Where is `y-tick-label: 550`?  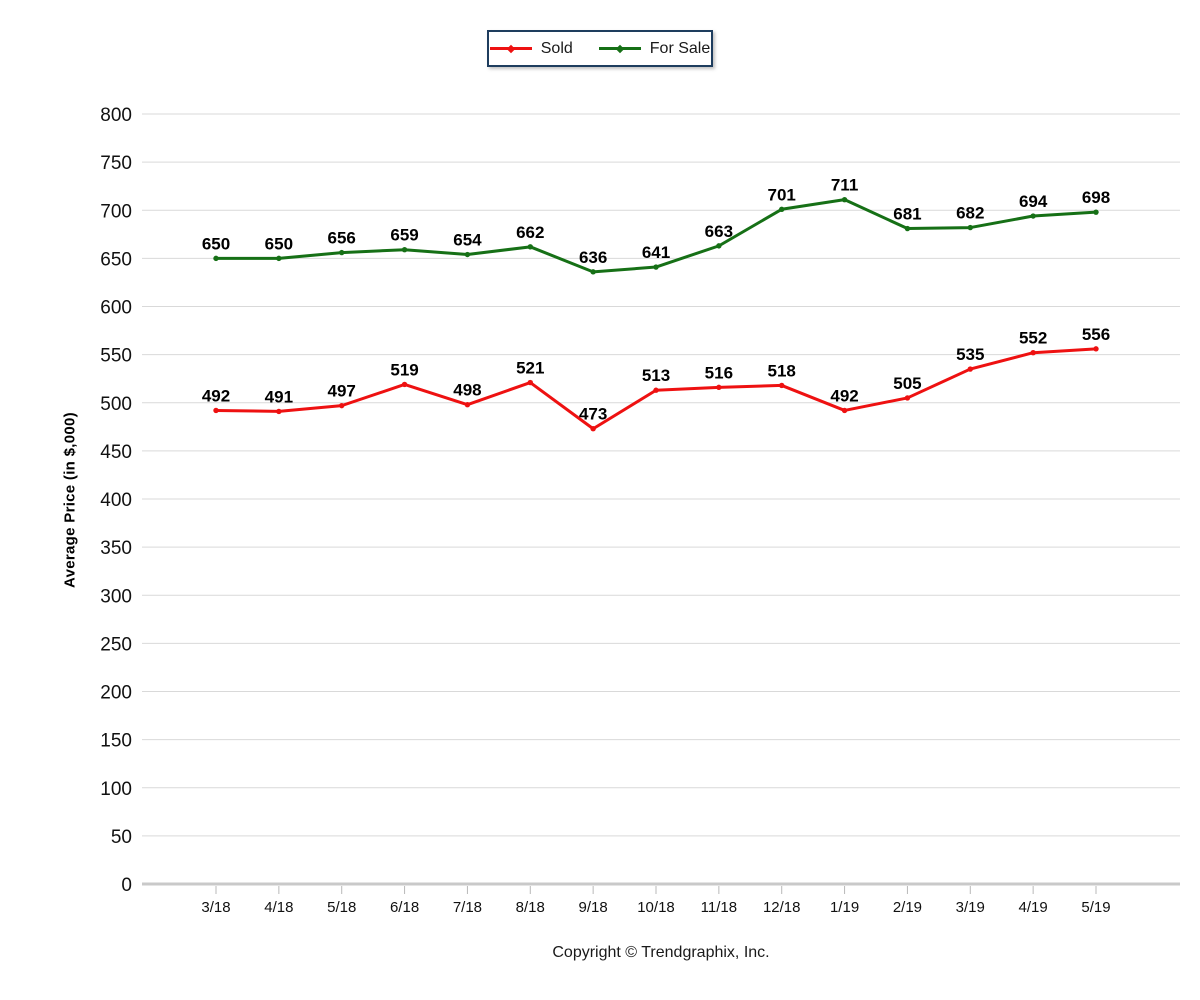
y-tick-label: 550 is located at coordinates (116, 356).